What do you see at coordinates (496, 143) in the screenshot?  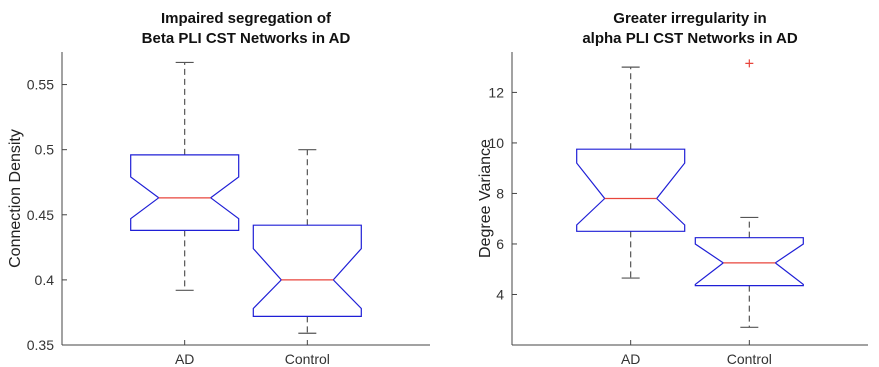 I see `y-tick-label: 10` at bounding box center [496, 143].